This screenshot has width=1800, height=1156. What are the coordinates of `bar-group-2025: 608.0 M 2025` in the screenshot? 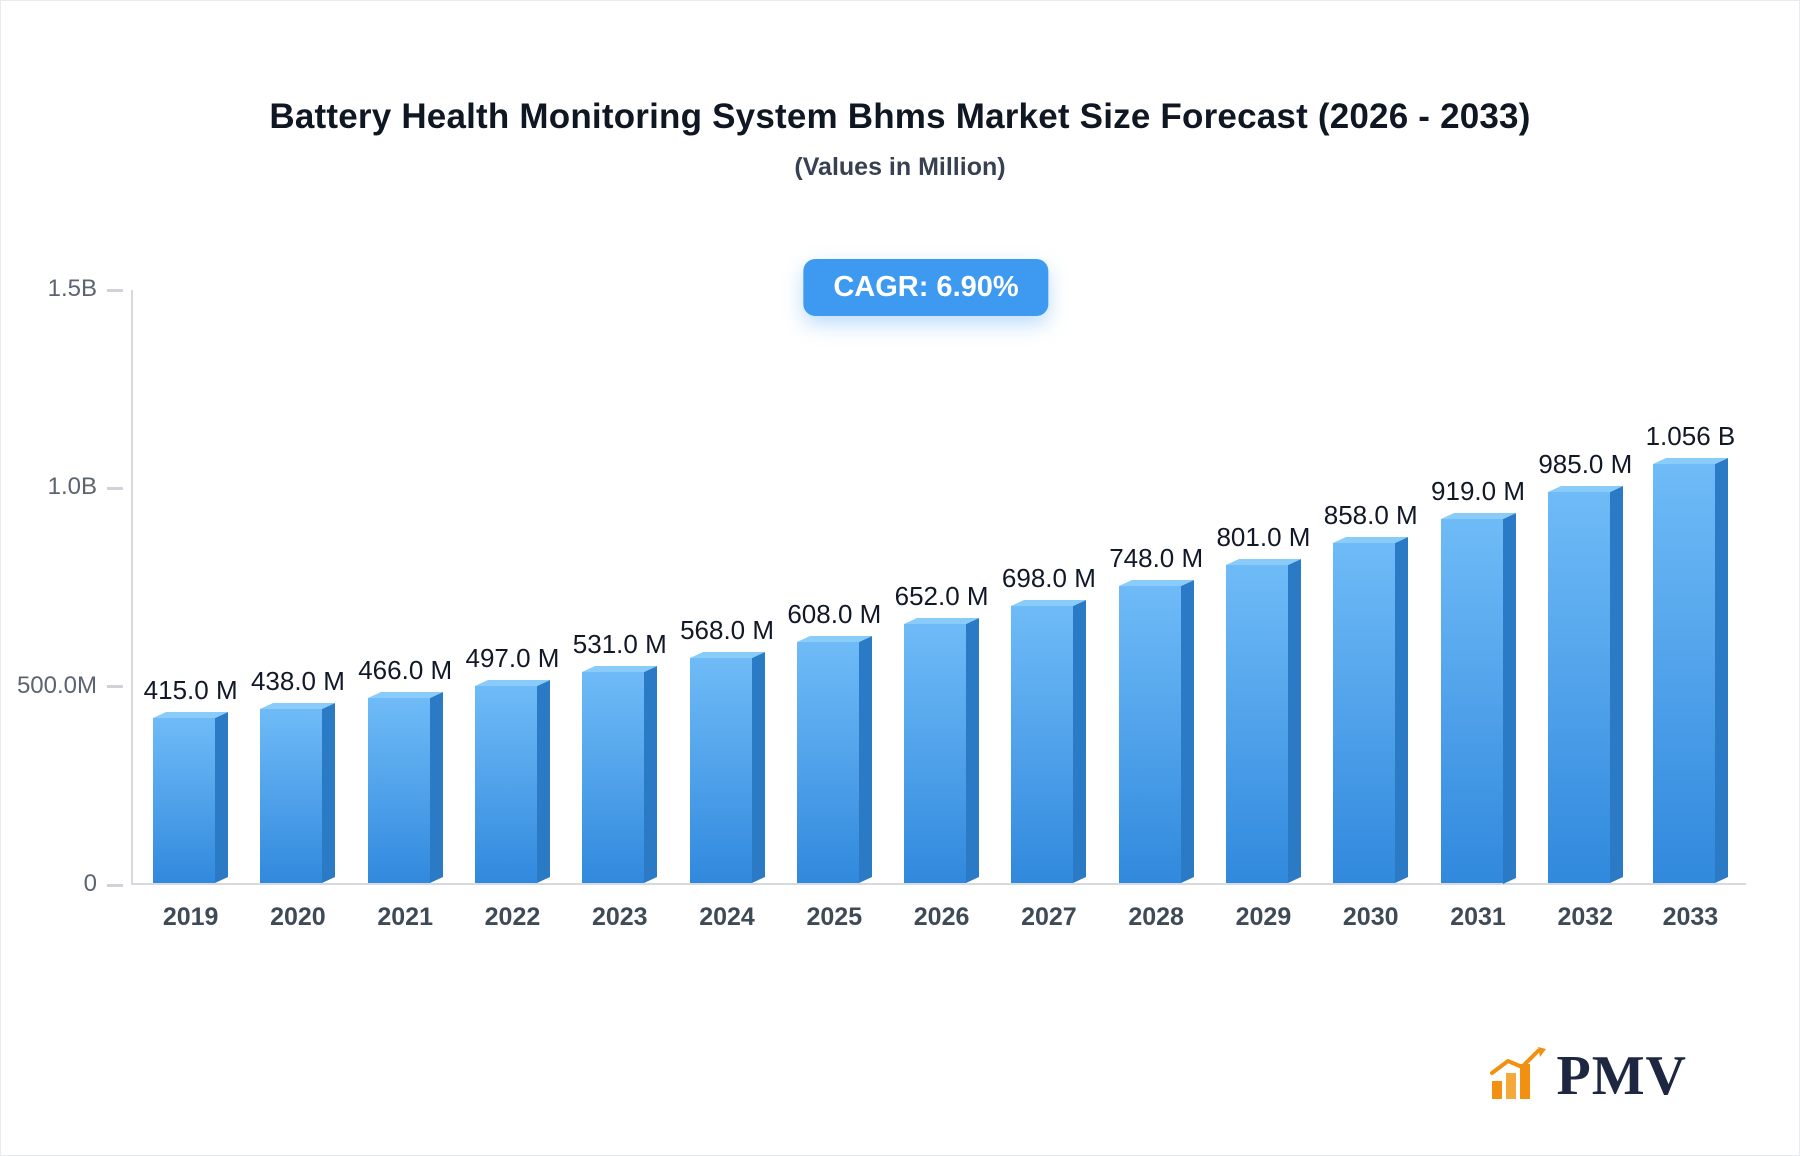 It's located at (834, 764).